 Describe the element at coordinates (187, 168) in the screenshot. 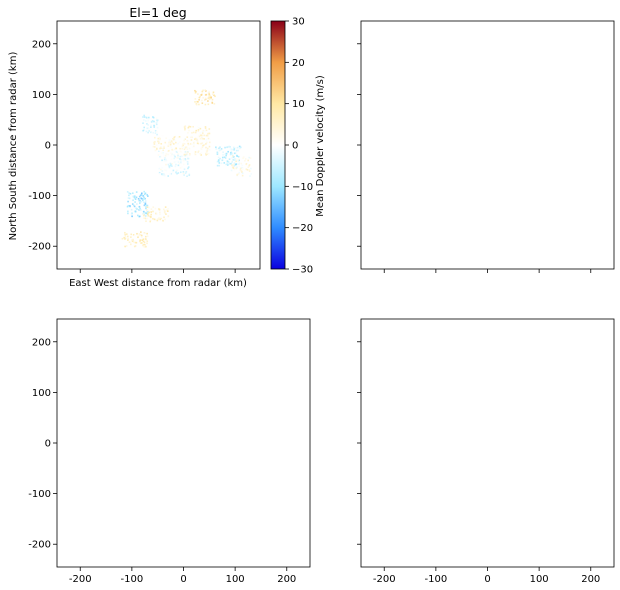

I see `echo-field` at that location.